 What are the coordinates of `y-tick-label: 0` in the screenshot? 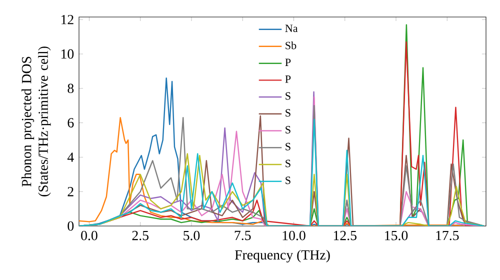 It's located at (71, 226).